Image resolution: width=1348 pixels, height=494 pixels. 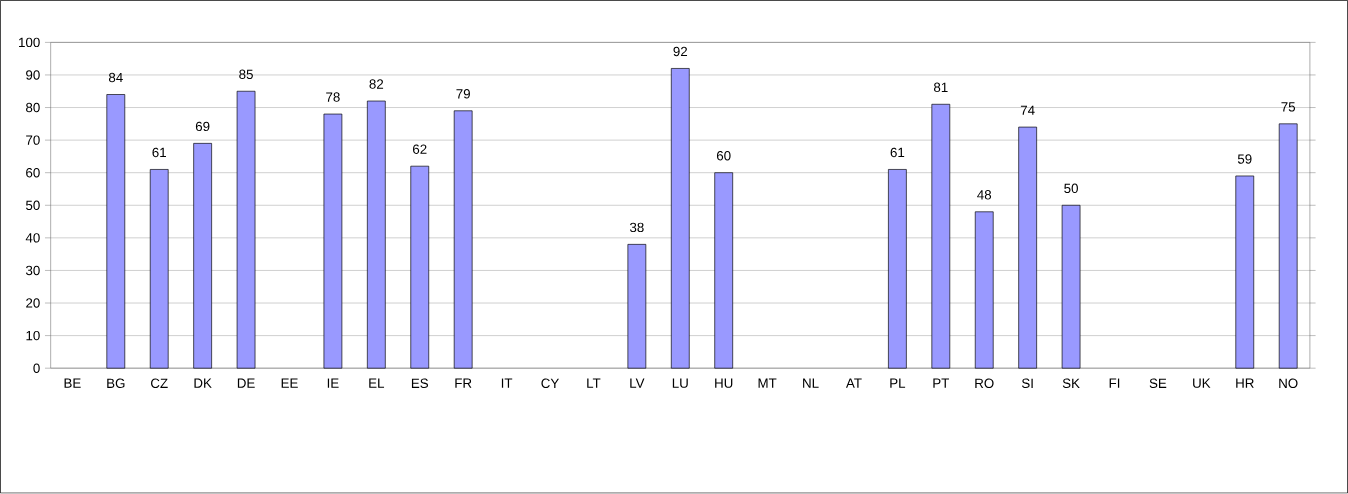 I want to click on x-tick-label: UK, so click(x=1202, y=383).